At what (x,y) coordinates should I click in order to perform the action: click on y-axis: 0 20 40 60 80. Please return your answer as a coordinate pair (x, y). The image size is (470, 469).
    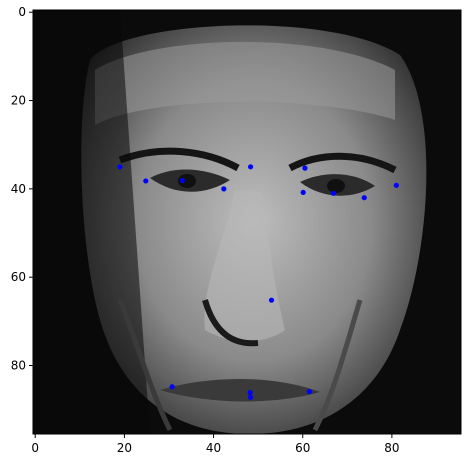
    Looking at the image, I should click on (22, 189).